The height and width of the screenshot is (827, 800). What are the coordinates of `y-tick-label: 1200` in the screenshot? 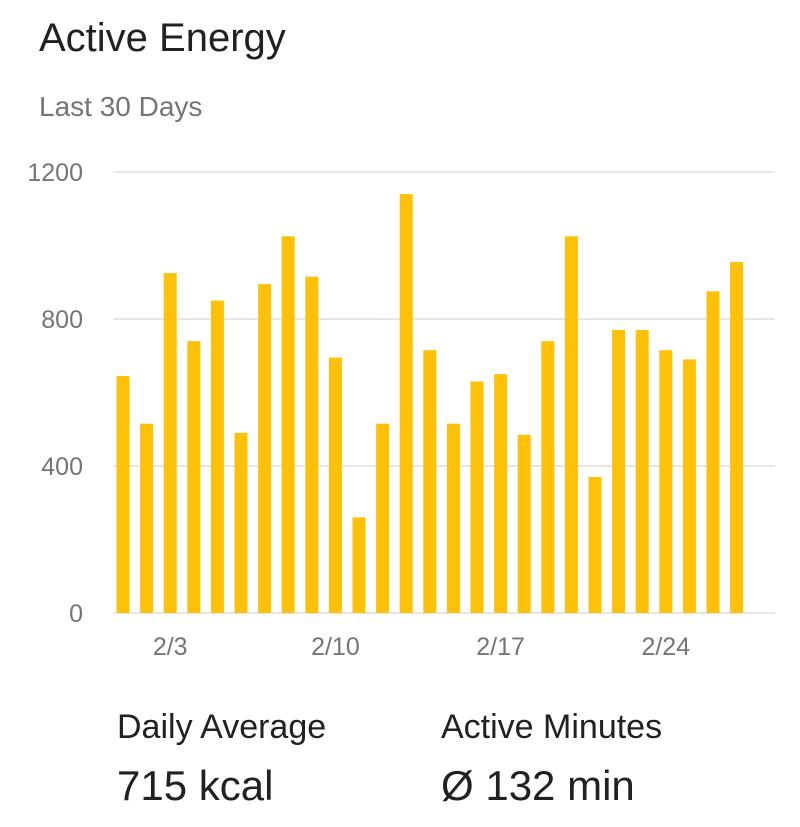 It's located at (55, 173).